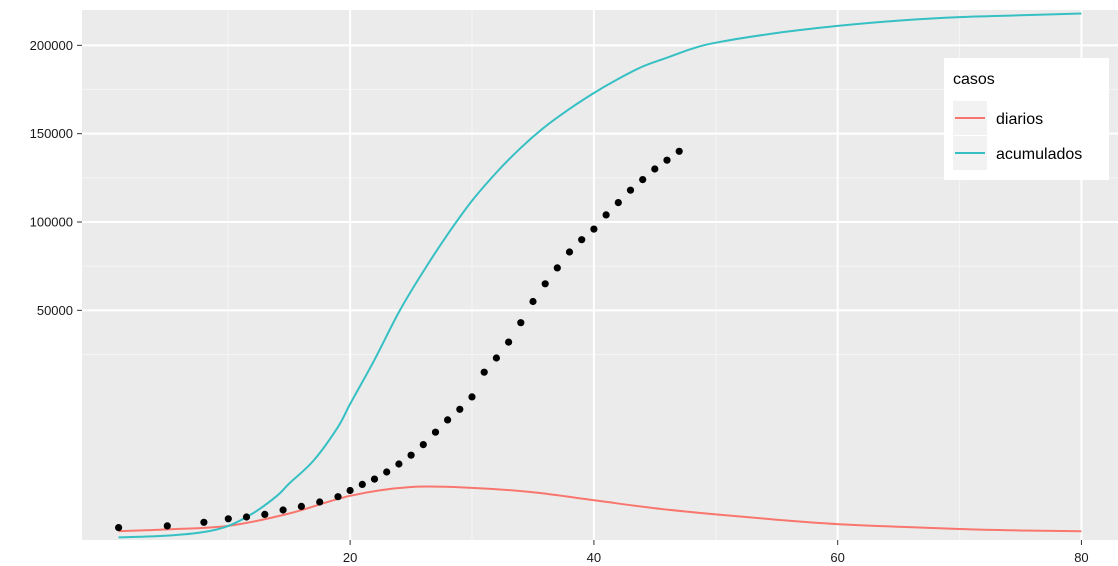 The height and width of the screenshot is (566, 1118). I want to click on y-tick-label: 50000, so click(55, 310).